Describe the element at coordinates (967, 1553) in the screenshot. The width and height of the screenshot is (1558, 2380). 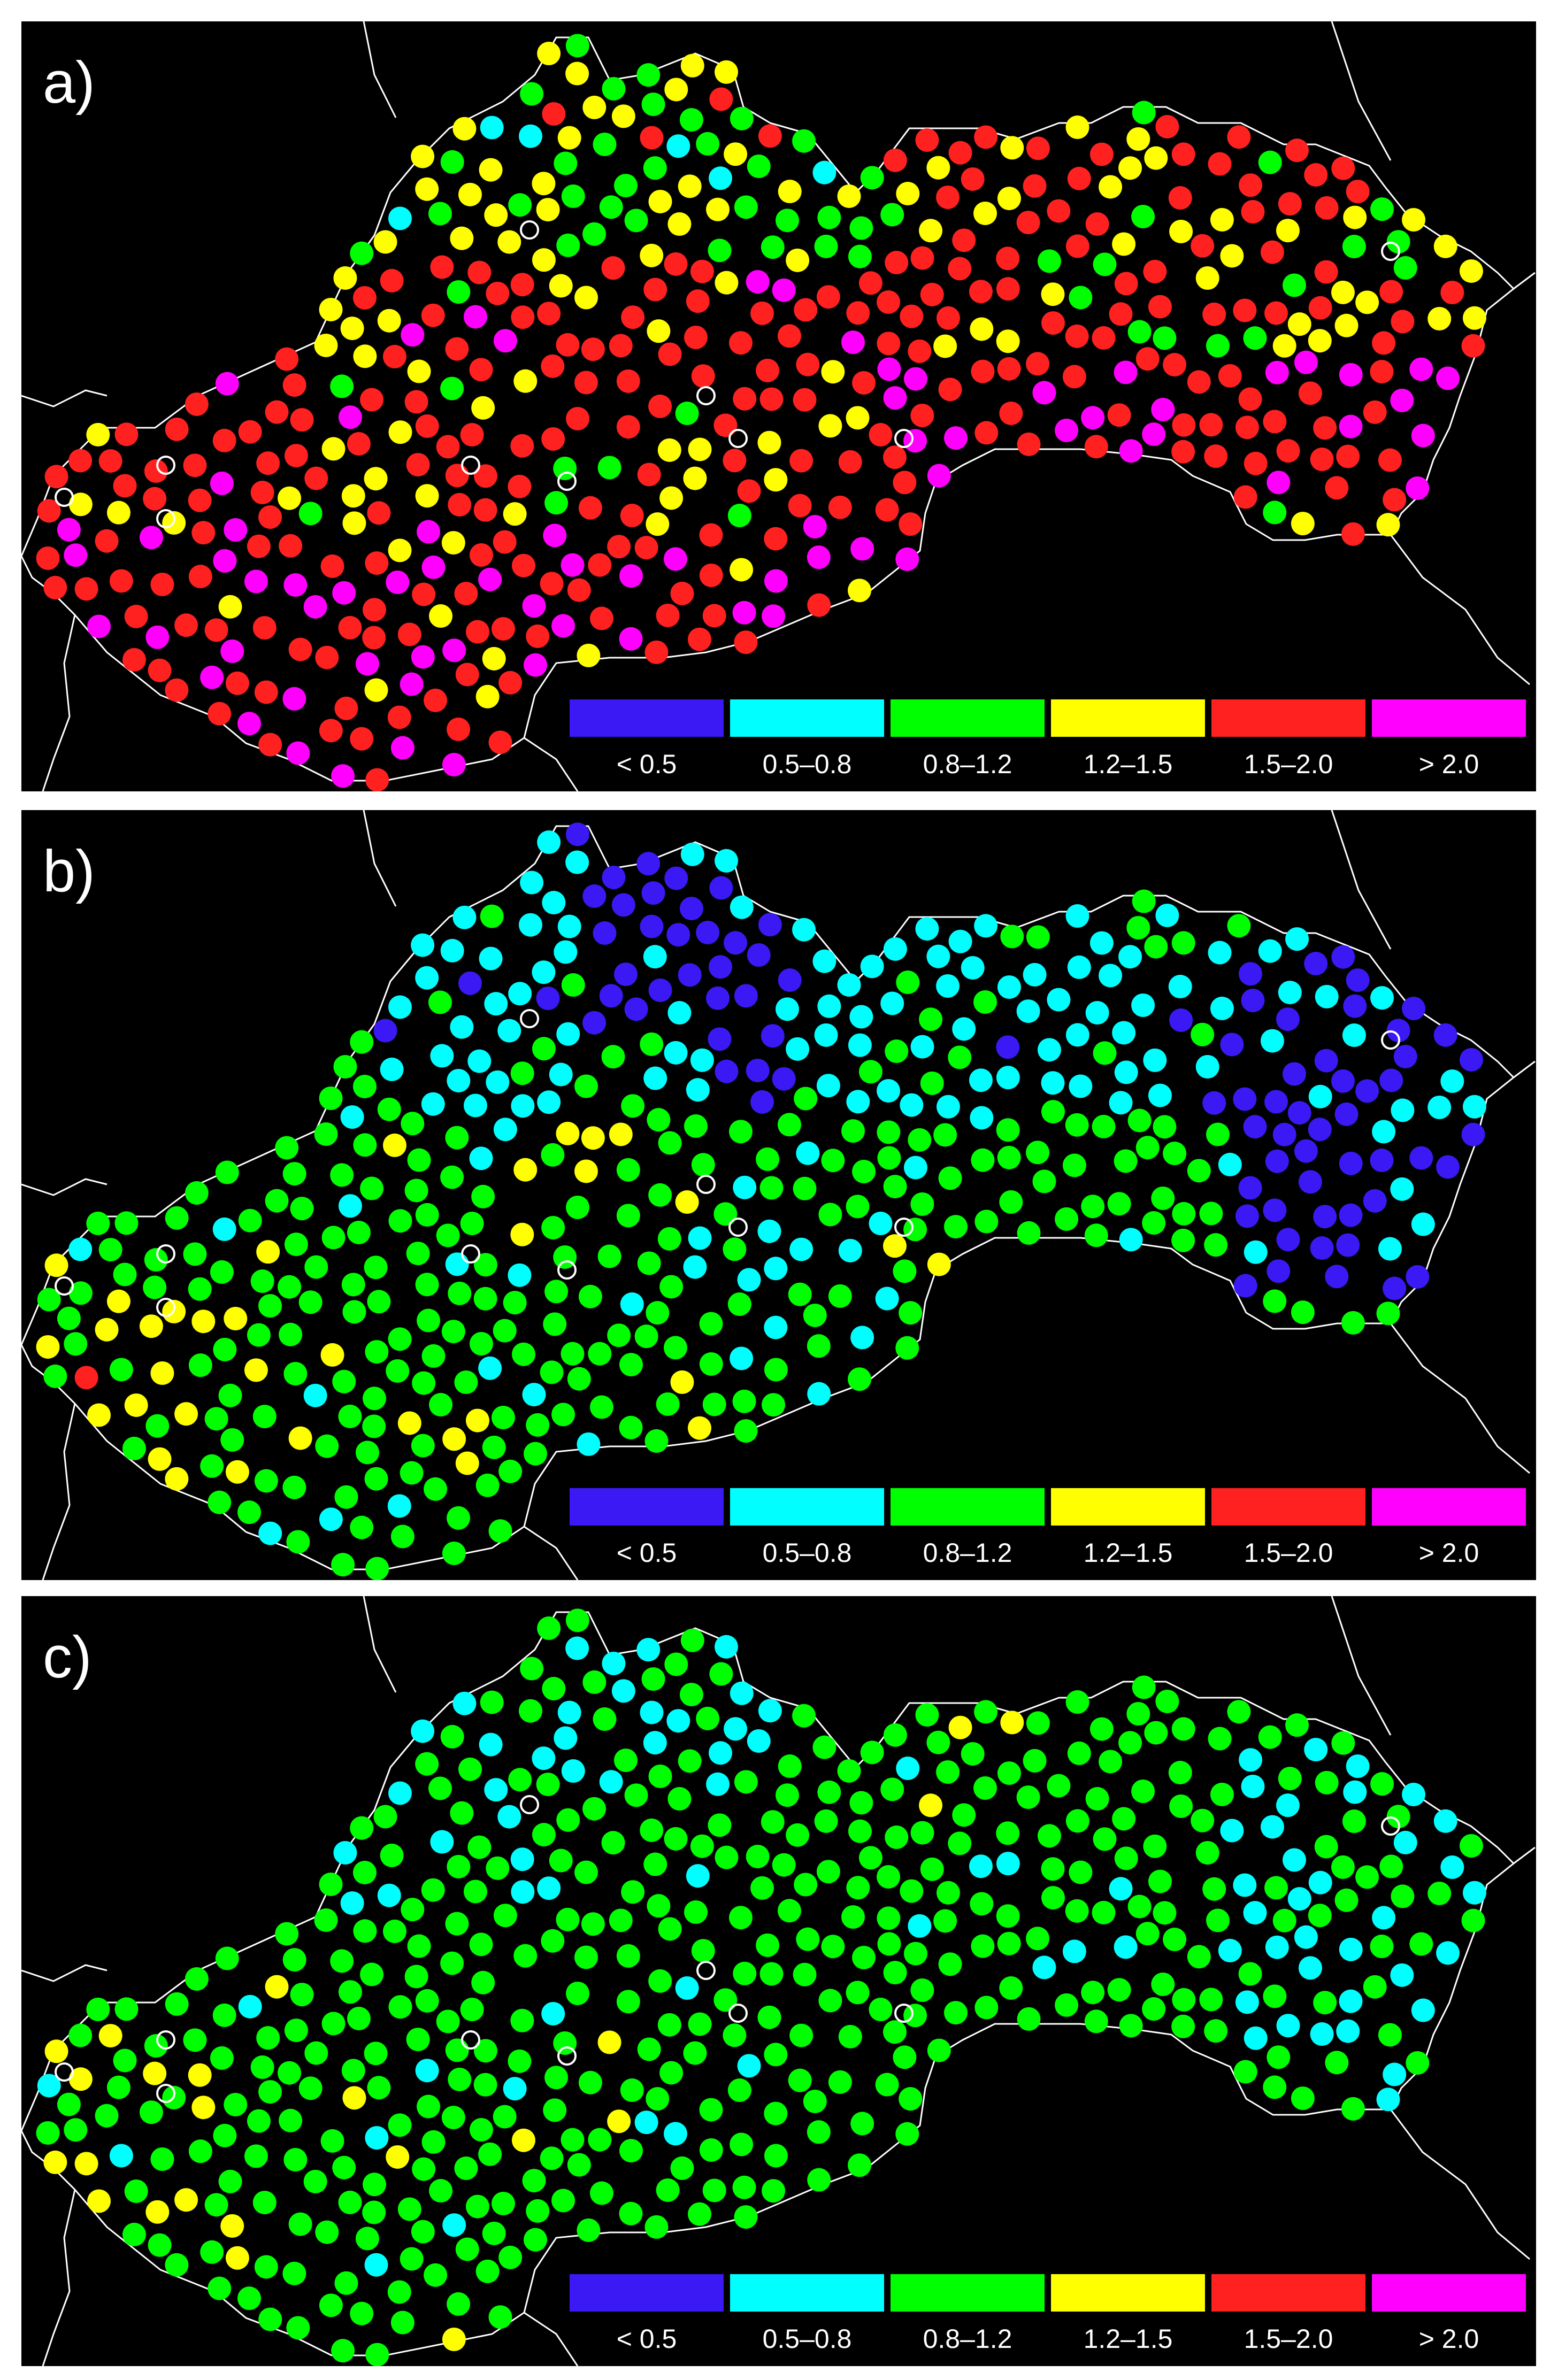
I see `legend-label: 0.8–1.2` at that location.